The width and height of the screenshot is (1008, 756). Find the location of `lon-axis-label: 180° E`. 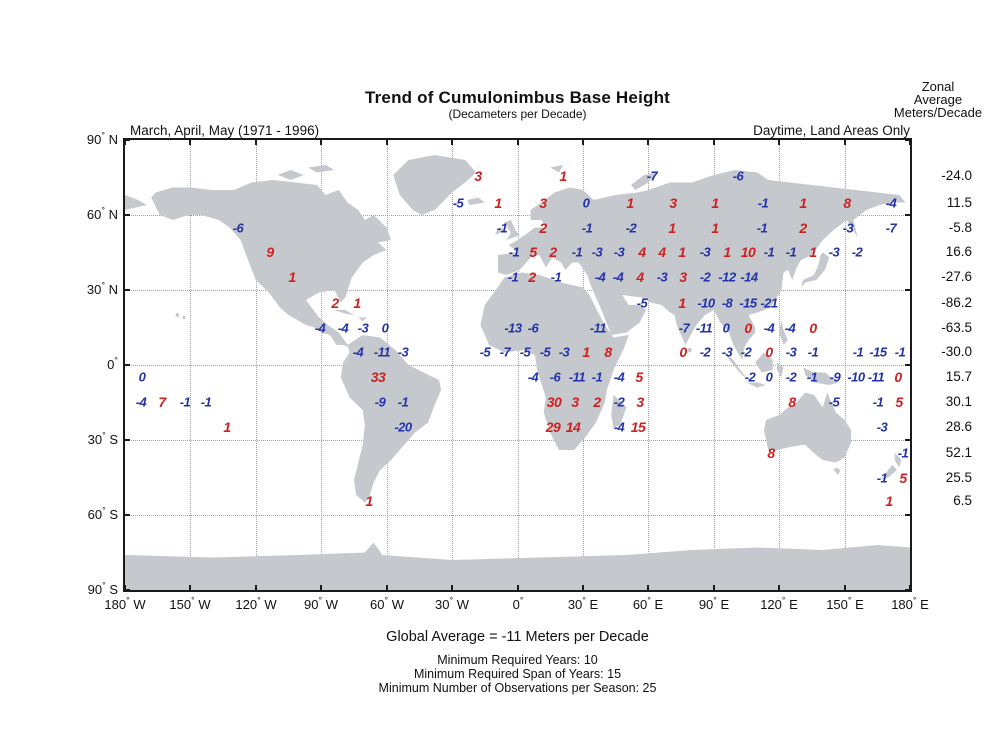

lon-axis-label: 180° E is located at coordinates (910, 603).